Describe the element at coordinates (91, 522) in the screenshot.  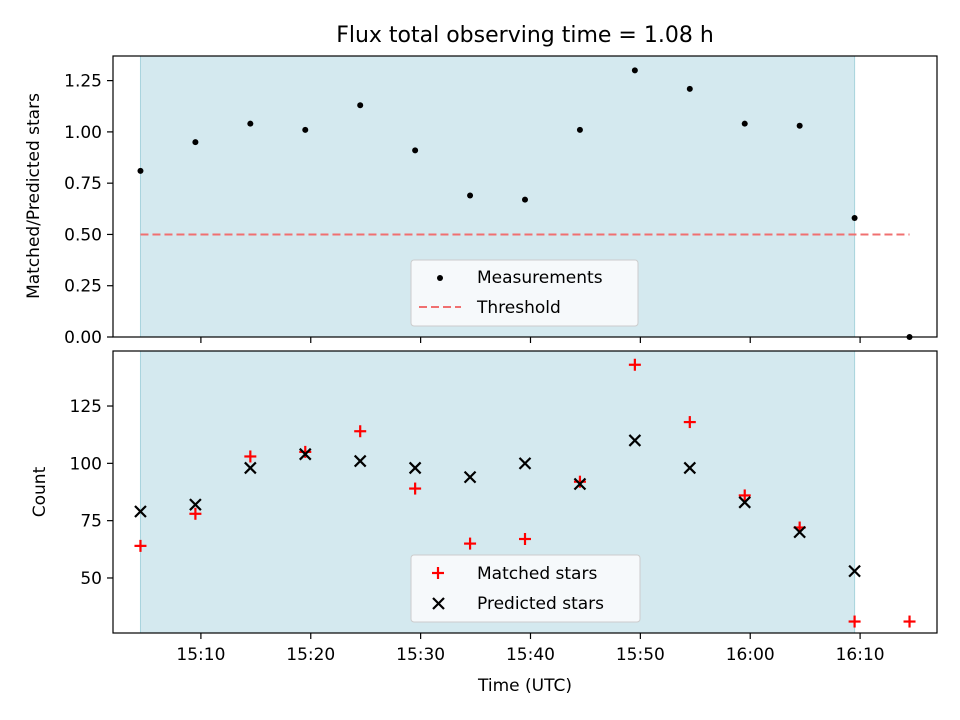
I see `bottom-y-tick-label: 75` at that location.